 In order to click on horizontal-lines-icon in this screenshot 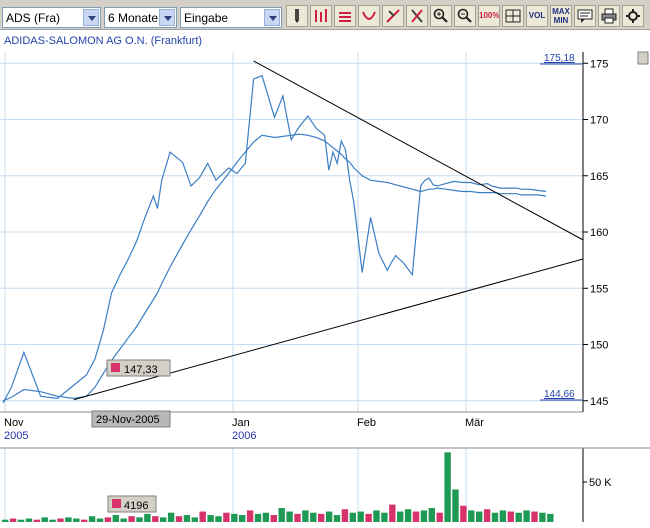, I will do `click(345, 17)`.